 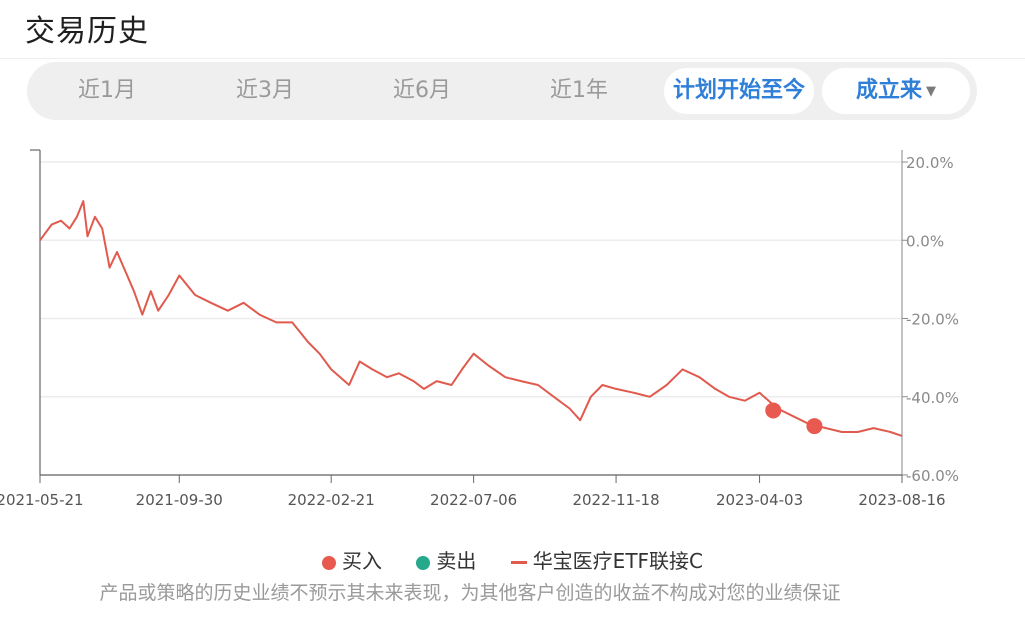 I want to click on x-tick-label: 2022-11-18, so click(x=615, y=500).